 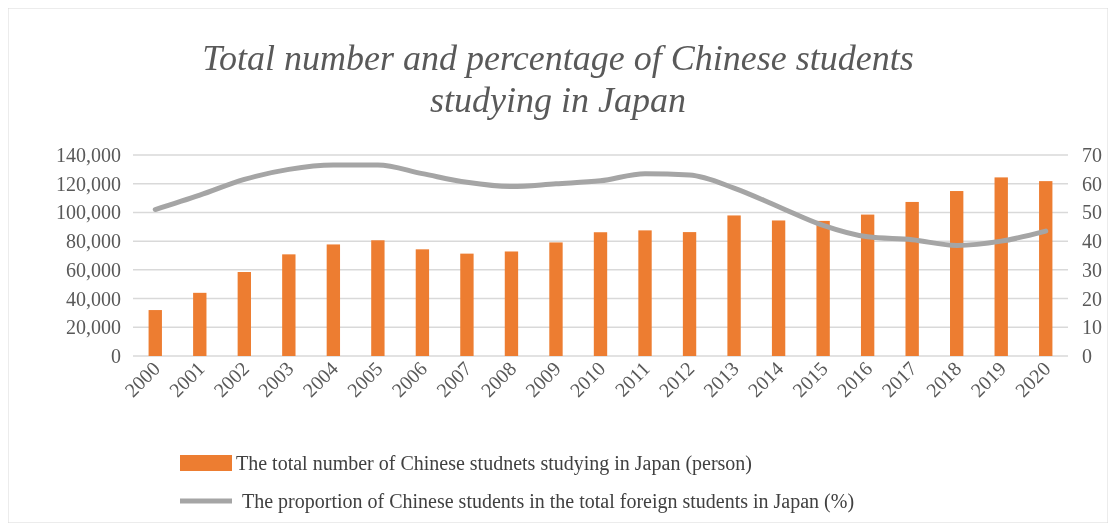 I want to click on y2-tick-label: 40, so click(x=1092, y=241).